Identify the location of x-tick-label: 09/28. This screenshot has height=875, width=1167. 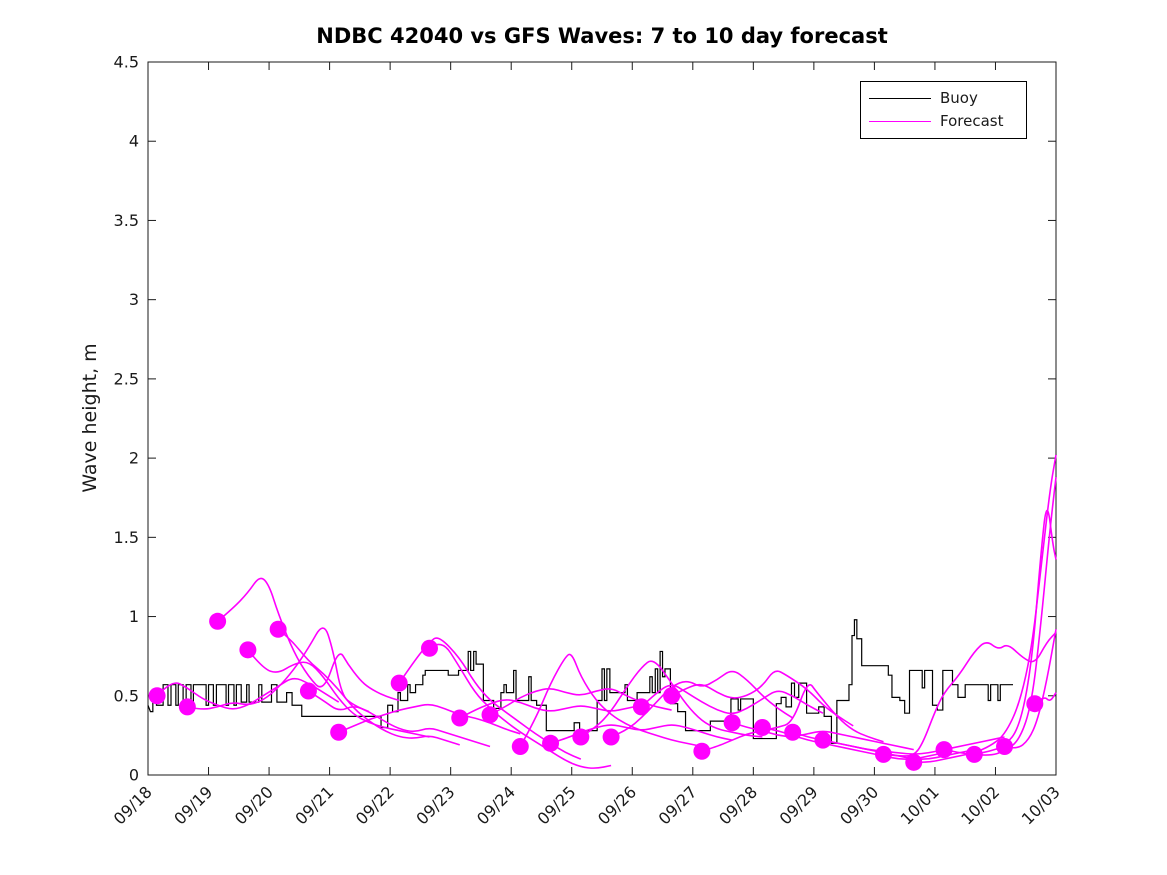
(738, 805).